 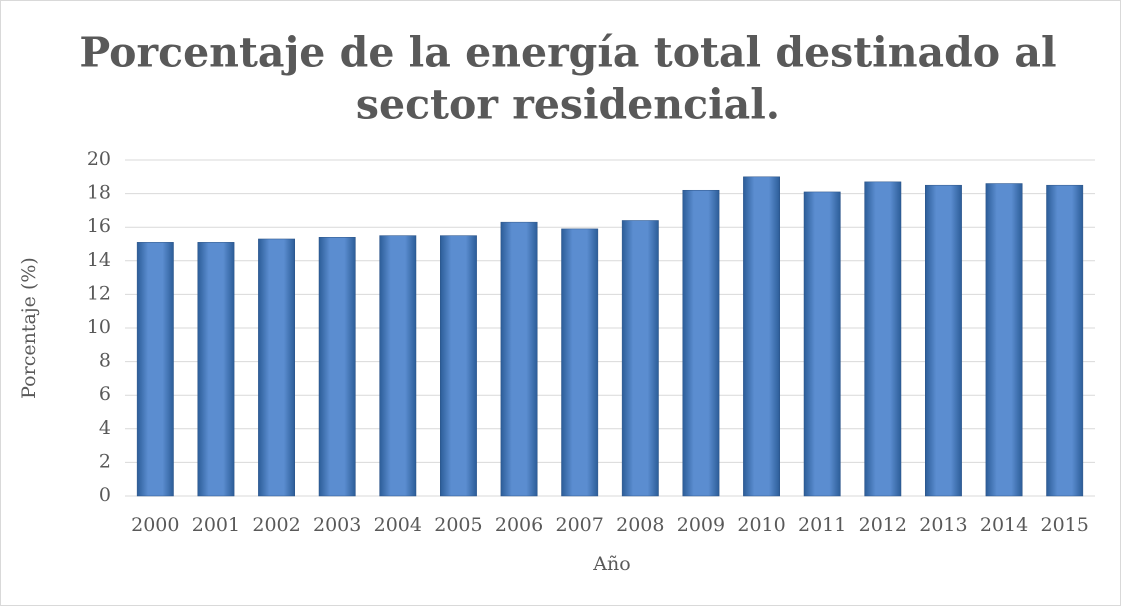 I want to click on x-tick-label: 2000, so click(x=155, y=525).